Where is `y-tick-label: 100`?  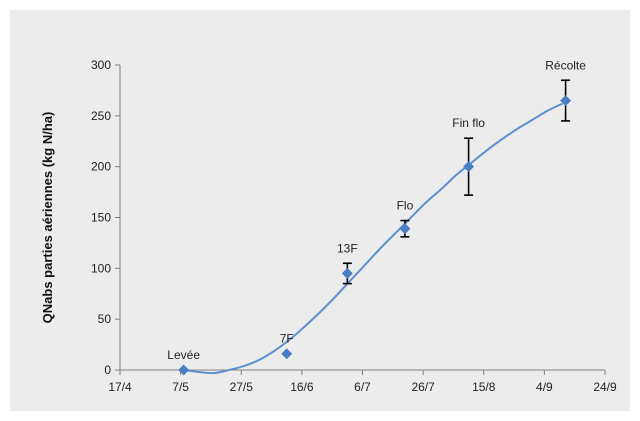
y-tick-label: 100 is located at coordinates (101, 268).